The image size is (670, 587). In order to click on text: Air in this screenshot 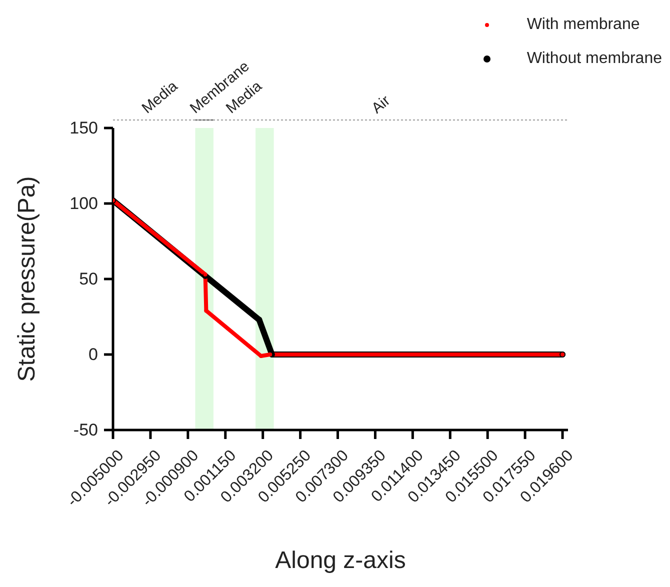, I will do `click(381, 105)`.